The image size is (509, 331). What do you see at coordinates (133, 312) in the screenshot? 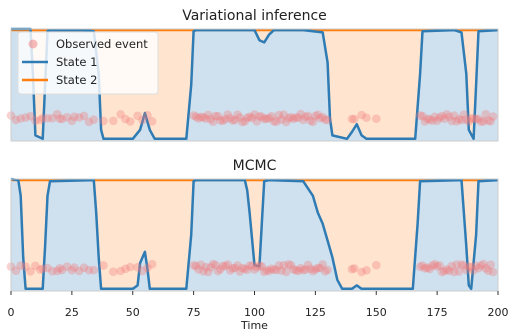
I see `x-tick-label: 50` at bounding box center [133, 312].